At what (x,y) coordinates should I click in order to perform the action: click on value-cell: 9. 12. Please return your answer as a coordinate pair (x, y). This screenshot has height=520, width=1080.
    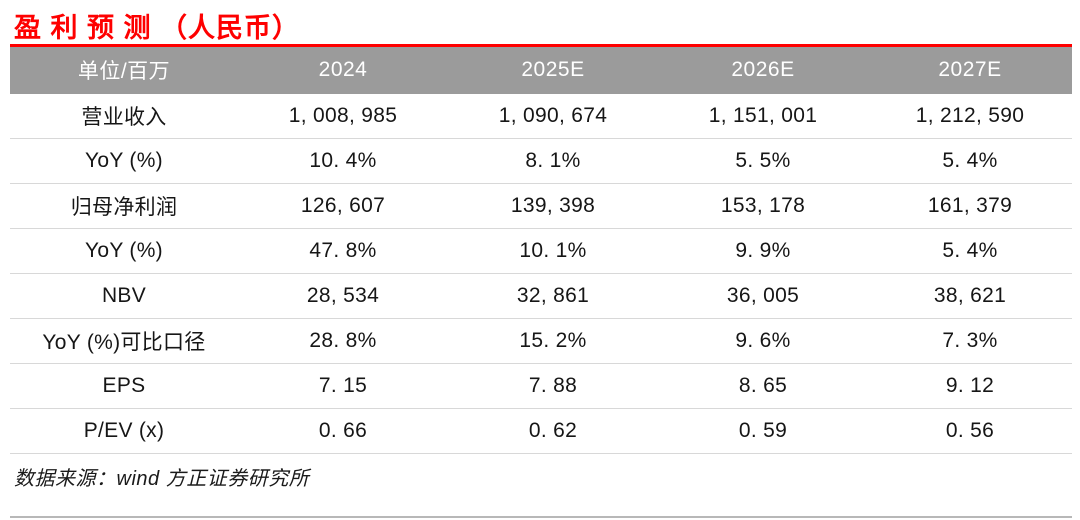
    Looking at the image, I should click on (970, 386).